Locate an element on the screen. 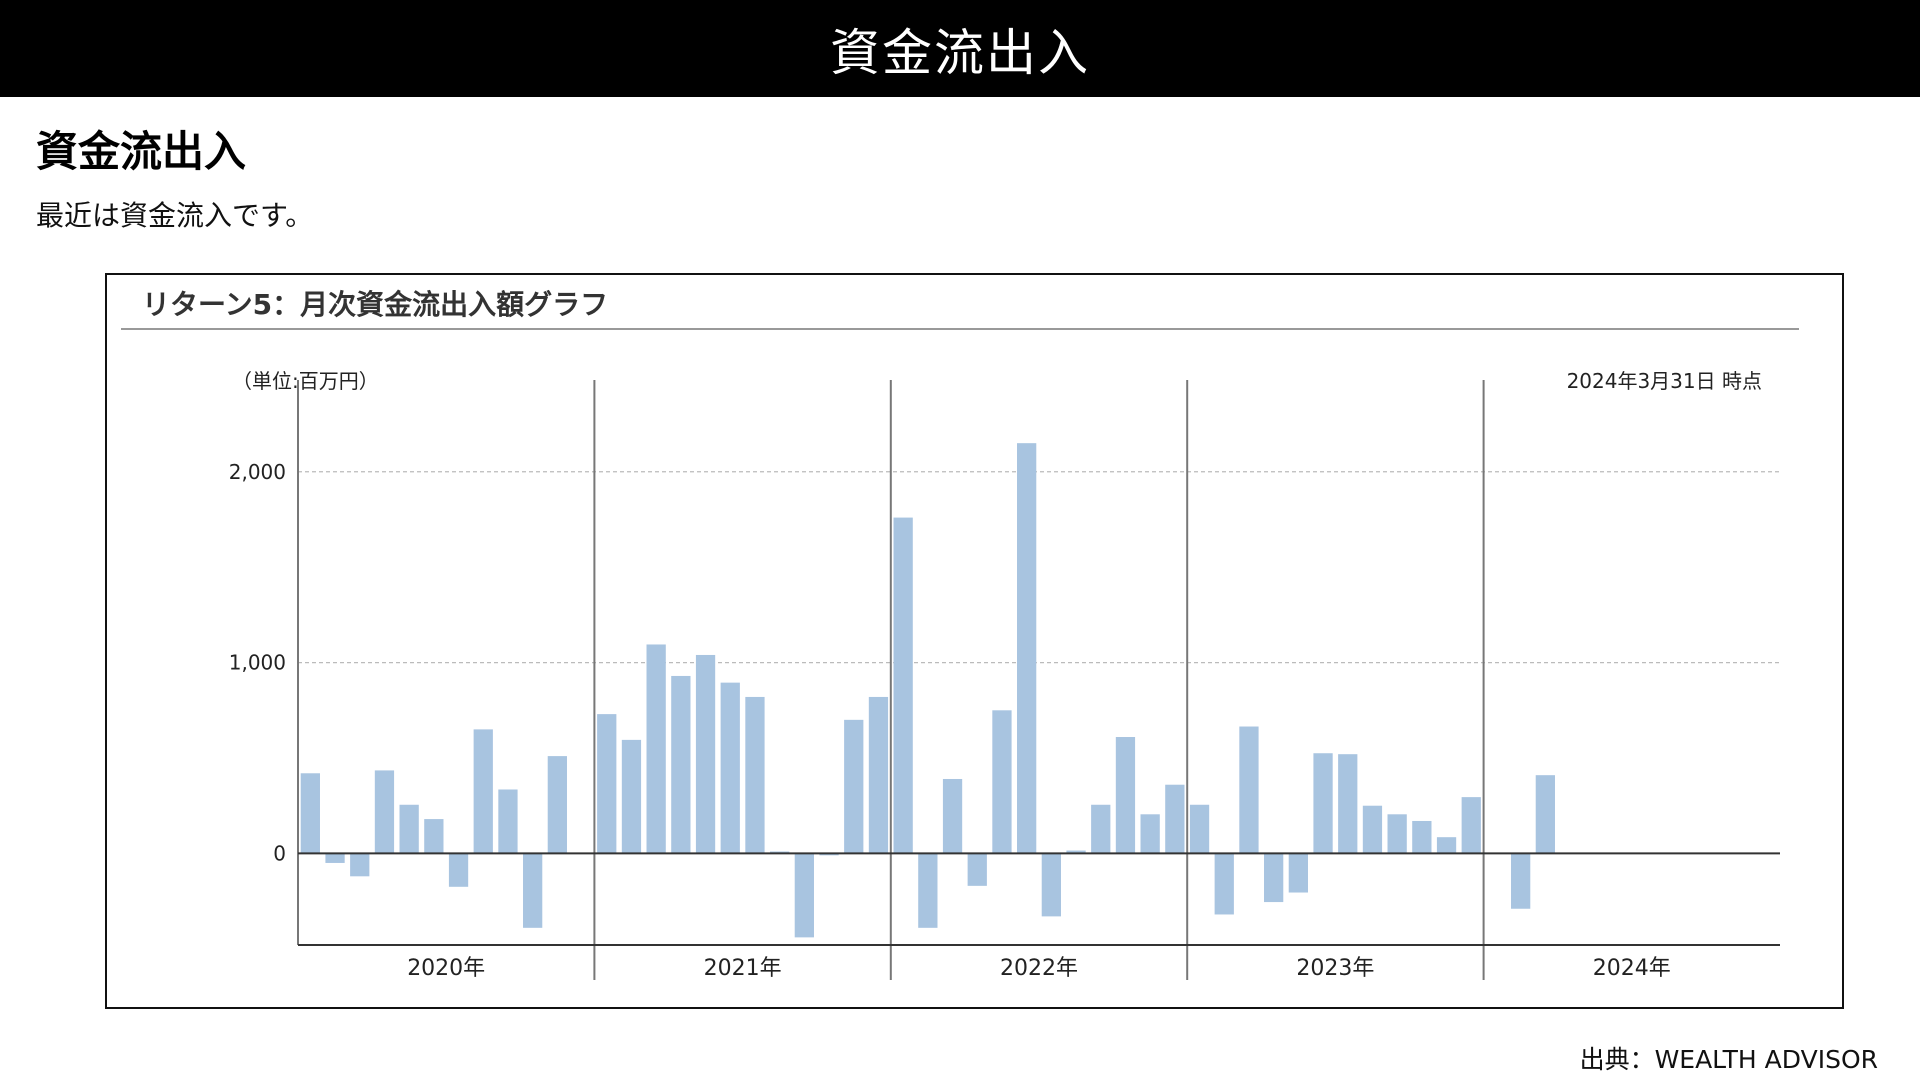  source-credit: 出典：WEALTH ADVISOR is located at coordinates (1728, 1059).